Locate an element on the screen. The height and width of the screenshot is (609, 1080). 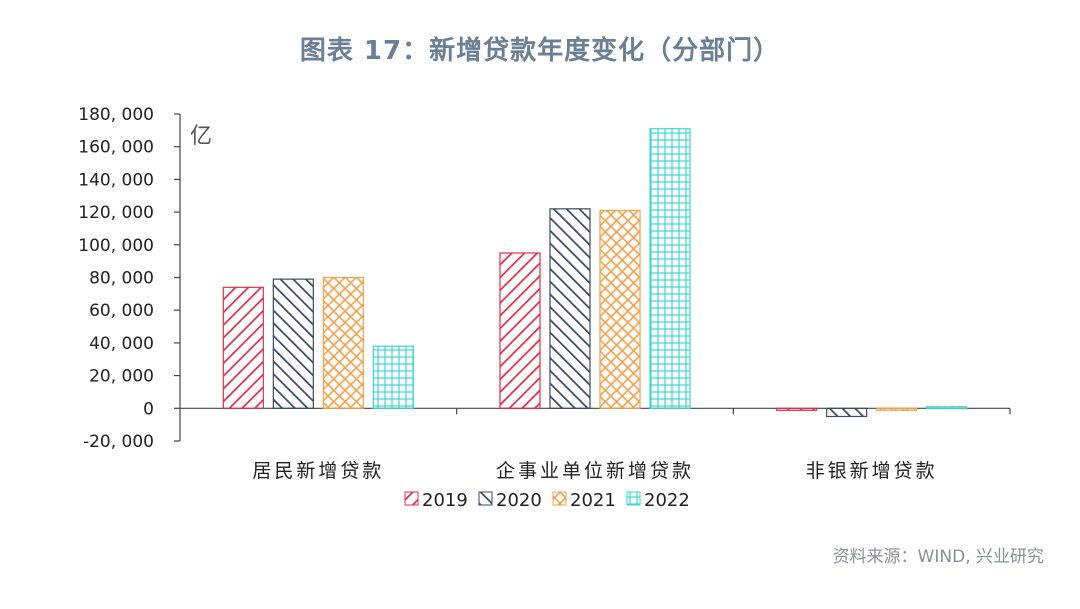
legend-label-2021: 2021 is located at coordinates (593, 500).